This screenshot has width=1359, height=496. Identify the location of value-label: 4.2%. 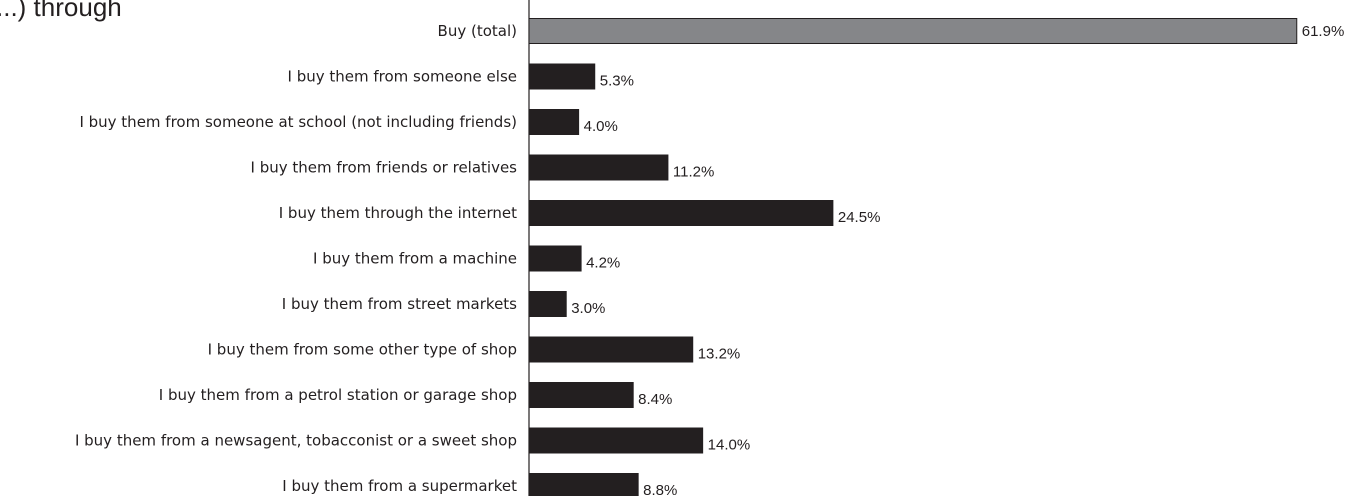
(603, 263).